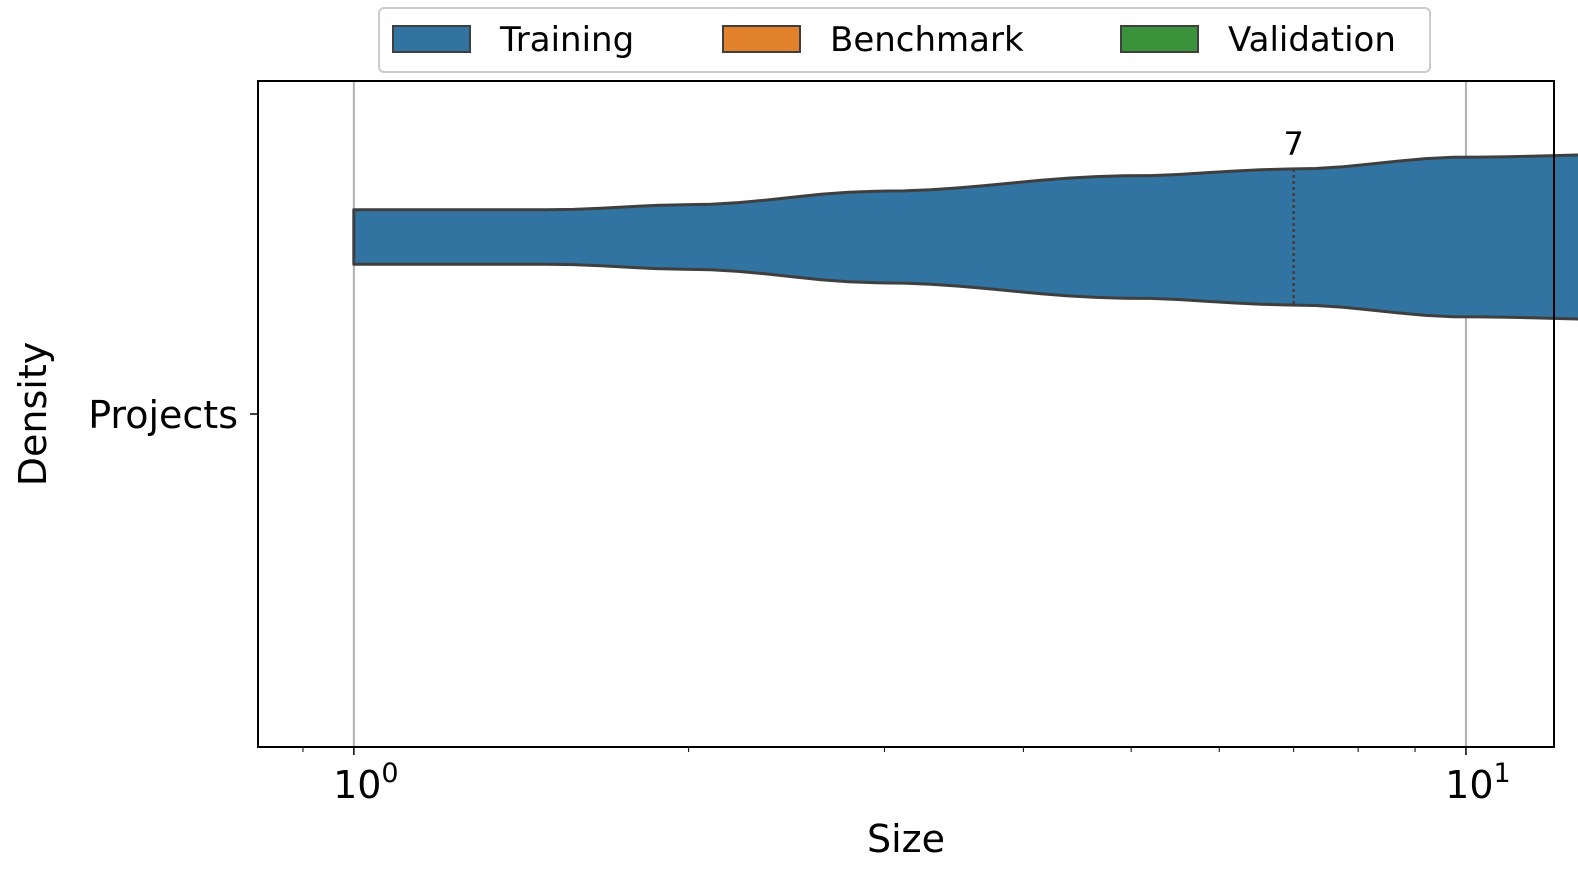 This screenshot has width=1578, height=887. I want to click on legend-swatch-benchmark, so click(761, 39).